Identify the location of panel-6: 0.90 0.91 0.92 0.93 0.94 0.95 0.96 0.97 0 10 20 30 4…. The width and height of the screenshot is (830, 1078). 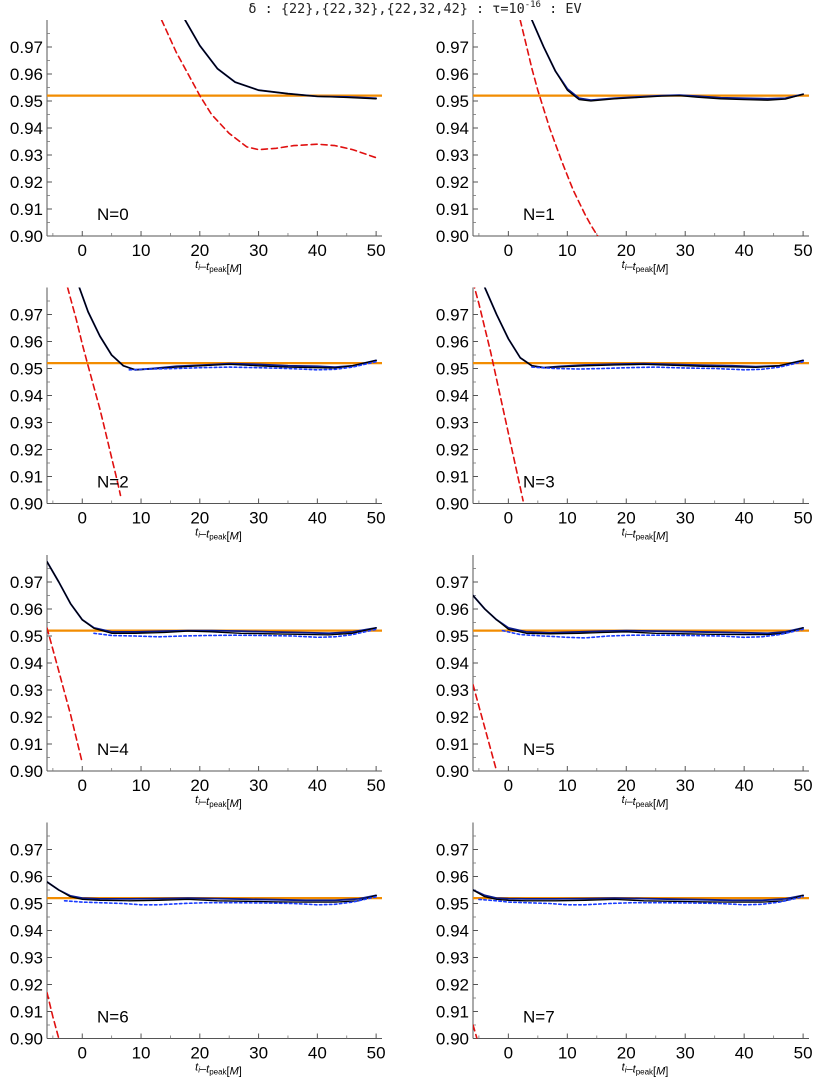
(198, 950).